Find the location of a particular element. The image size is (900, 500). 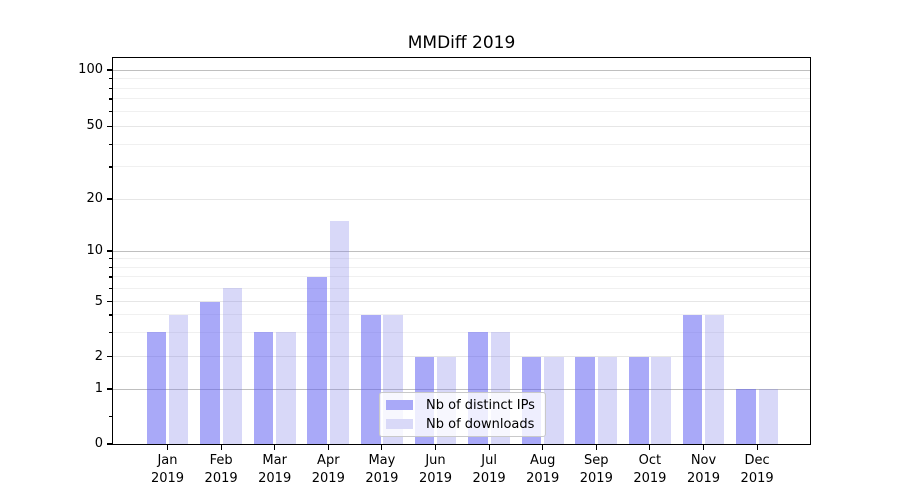

bar-ips-nov is located at coordinates (692, 379).